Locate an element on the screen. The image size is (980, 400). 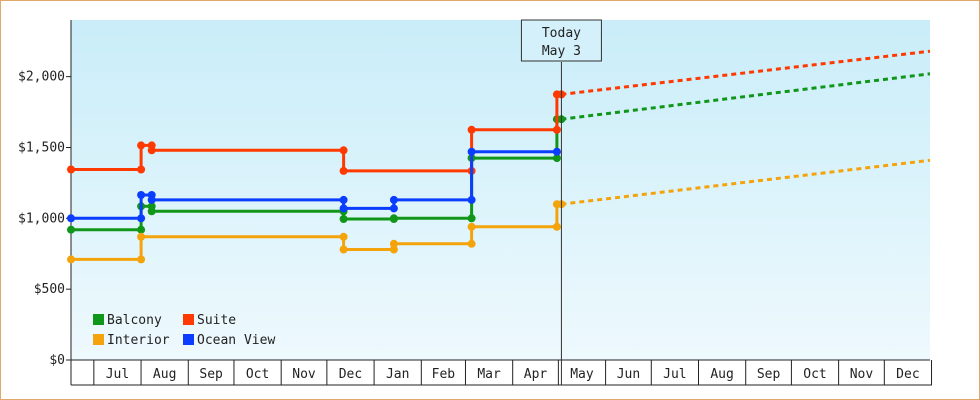
today-marker: Today May 3 is located at coordinates (561, 202).